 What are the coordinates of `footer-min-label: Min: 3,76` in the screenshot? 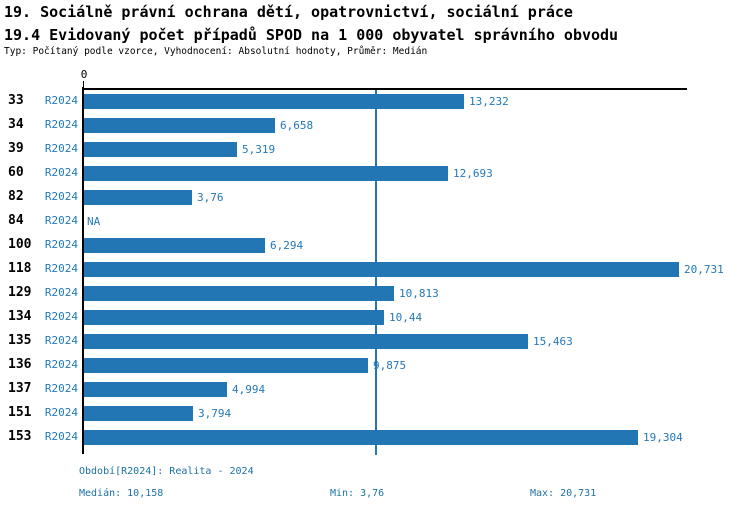 It's located at (357, 493).